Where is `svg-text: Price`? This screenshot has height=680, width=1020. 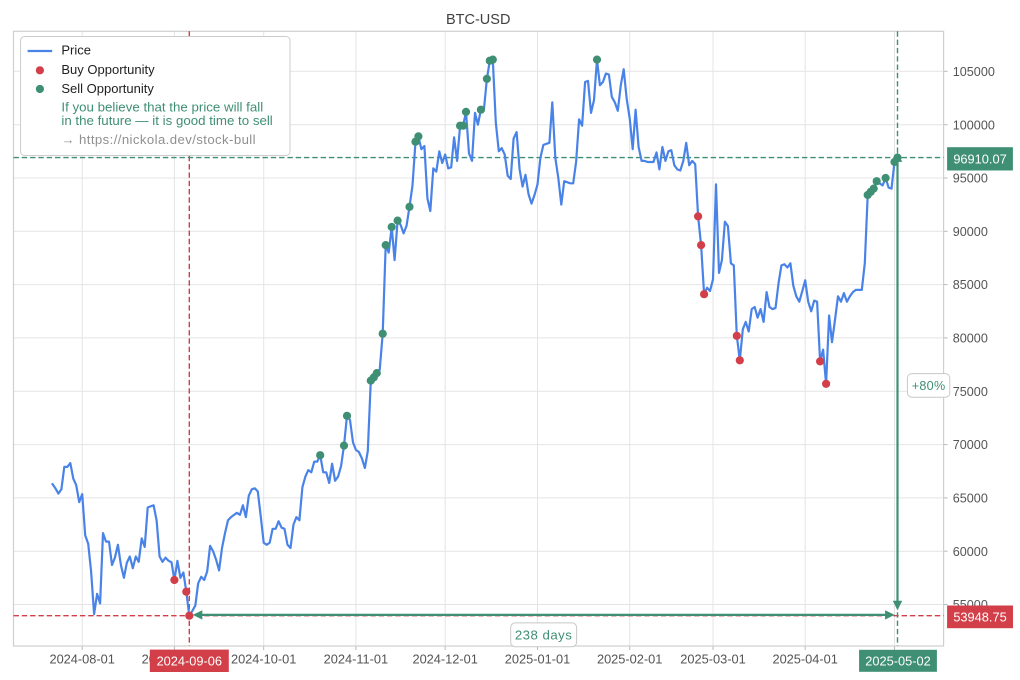 svg-text: Price is located at coordinates (76, 49).